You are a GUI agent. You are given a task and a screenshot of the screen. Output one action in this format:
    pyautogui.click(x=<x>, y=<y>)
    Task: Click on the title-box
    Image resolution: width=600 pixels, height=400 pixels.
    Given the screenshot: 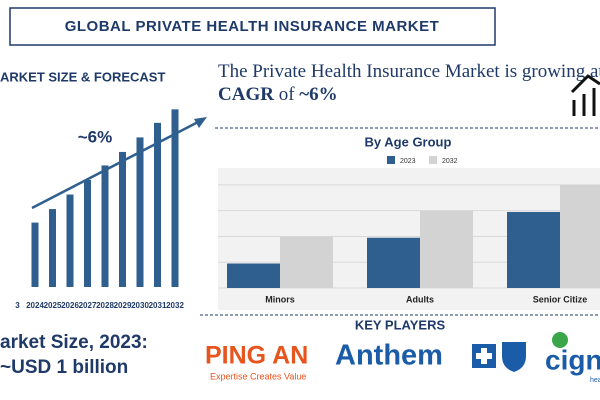 What is the action you would take?
    pyautogui.click(x=252, y=26)
    